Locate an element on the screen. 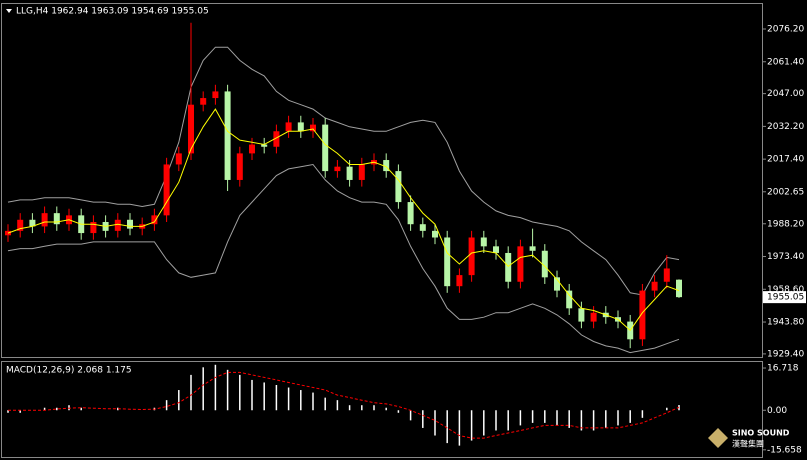 The height and width of the screenshot is (460, 807). y-tick-label: 16.718 is located at coordinates (783, 369).